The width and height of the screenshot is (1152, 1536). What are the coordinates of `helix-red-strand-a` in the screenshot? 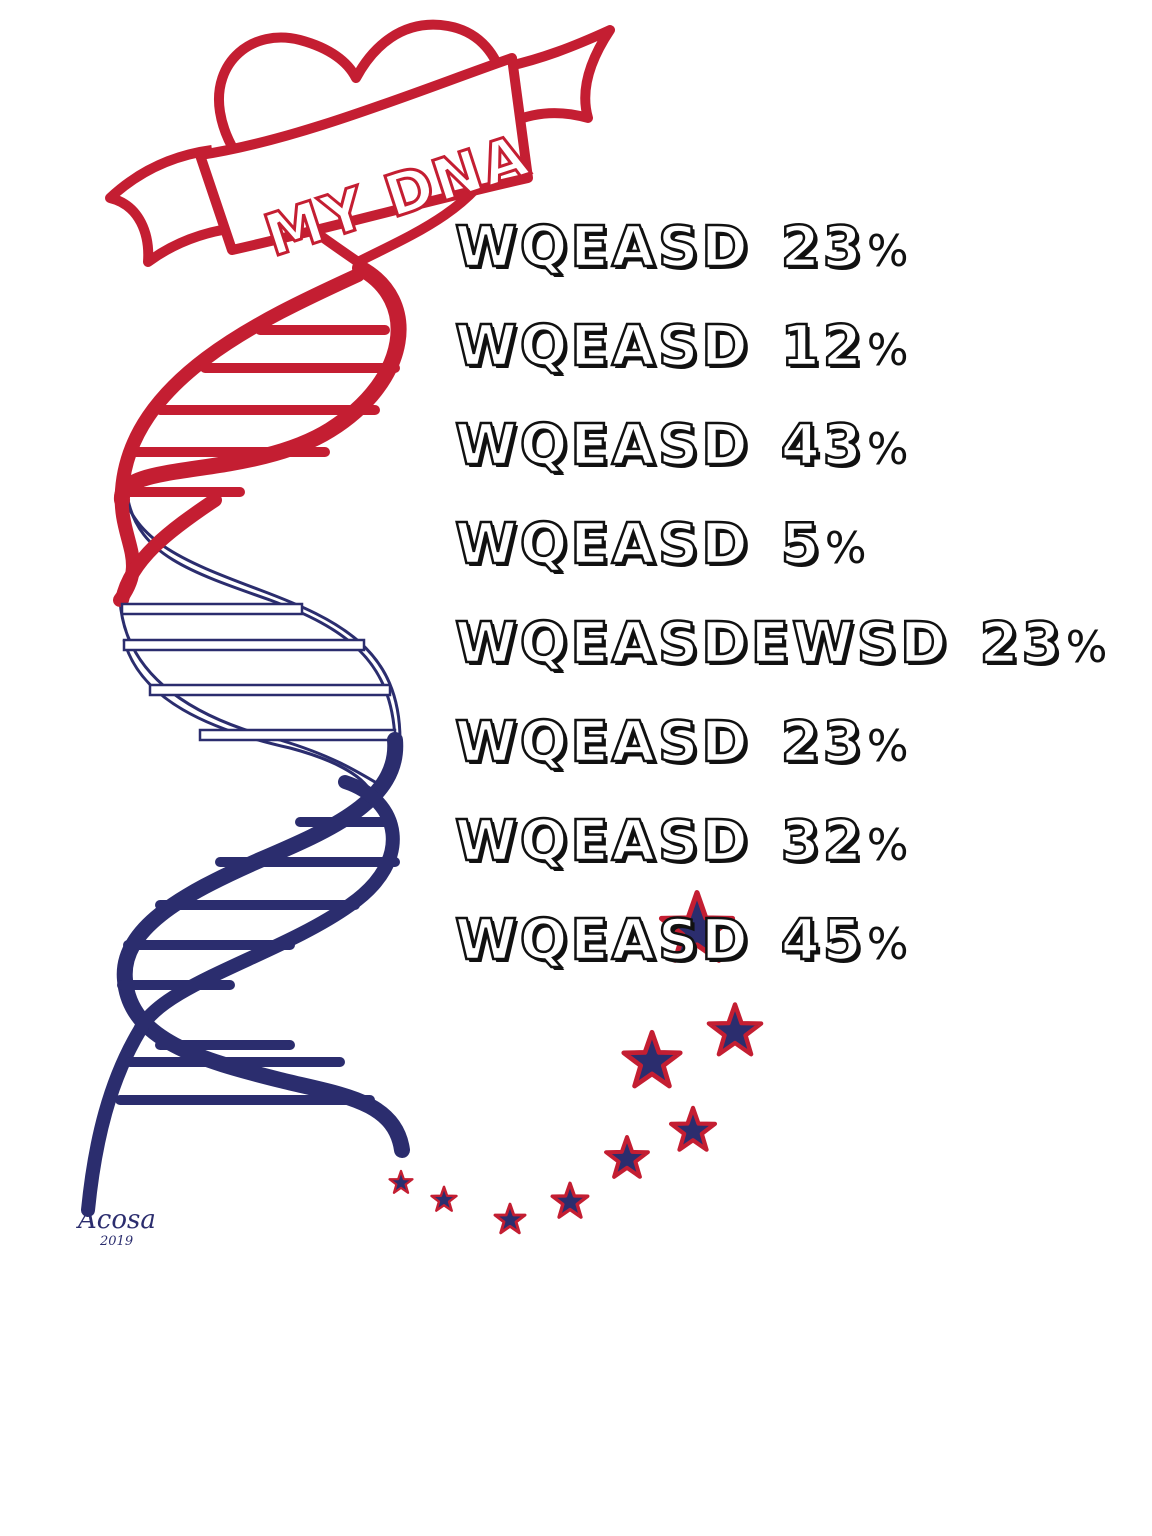 It's located at (260, 384).